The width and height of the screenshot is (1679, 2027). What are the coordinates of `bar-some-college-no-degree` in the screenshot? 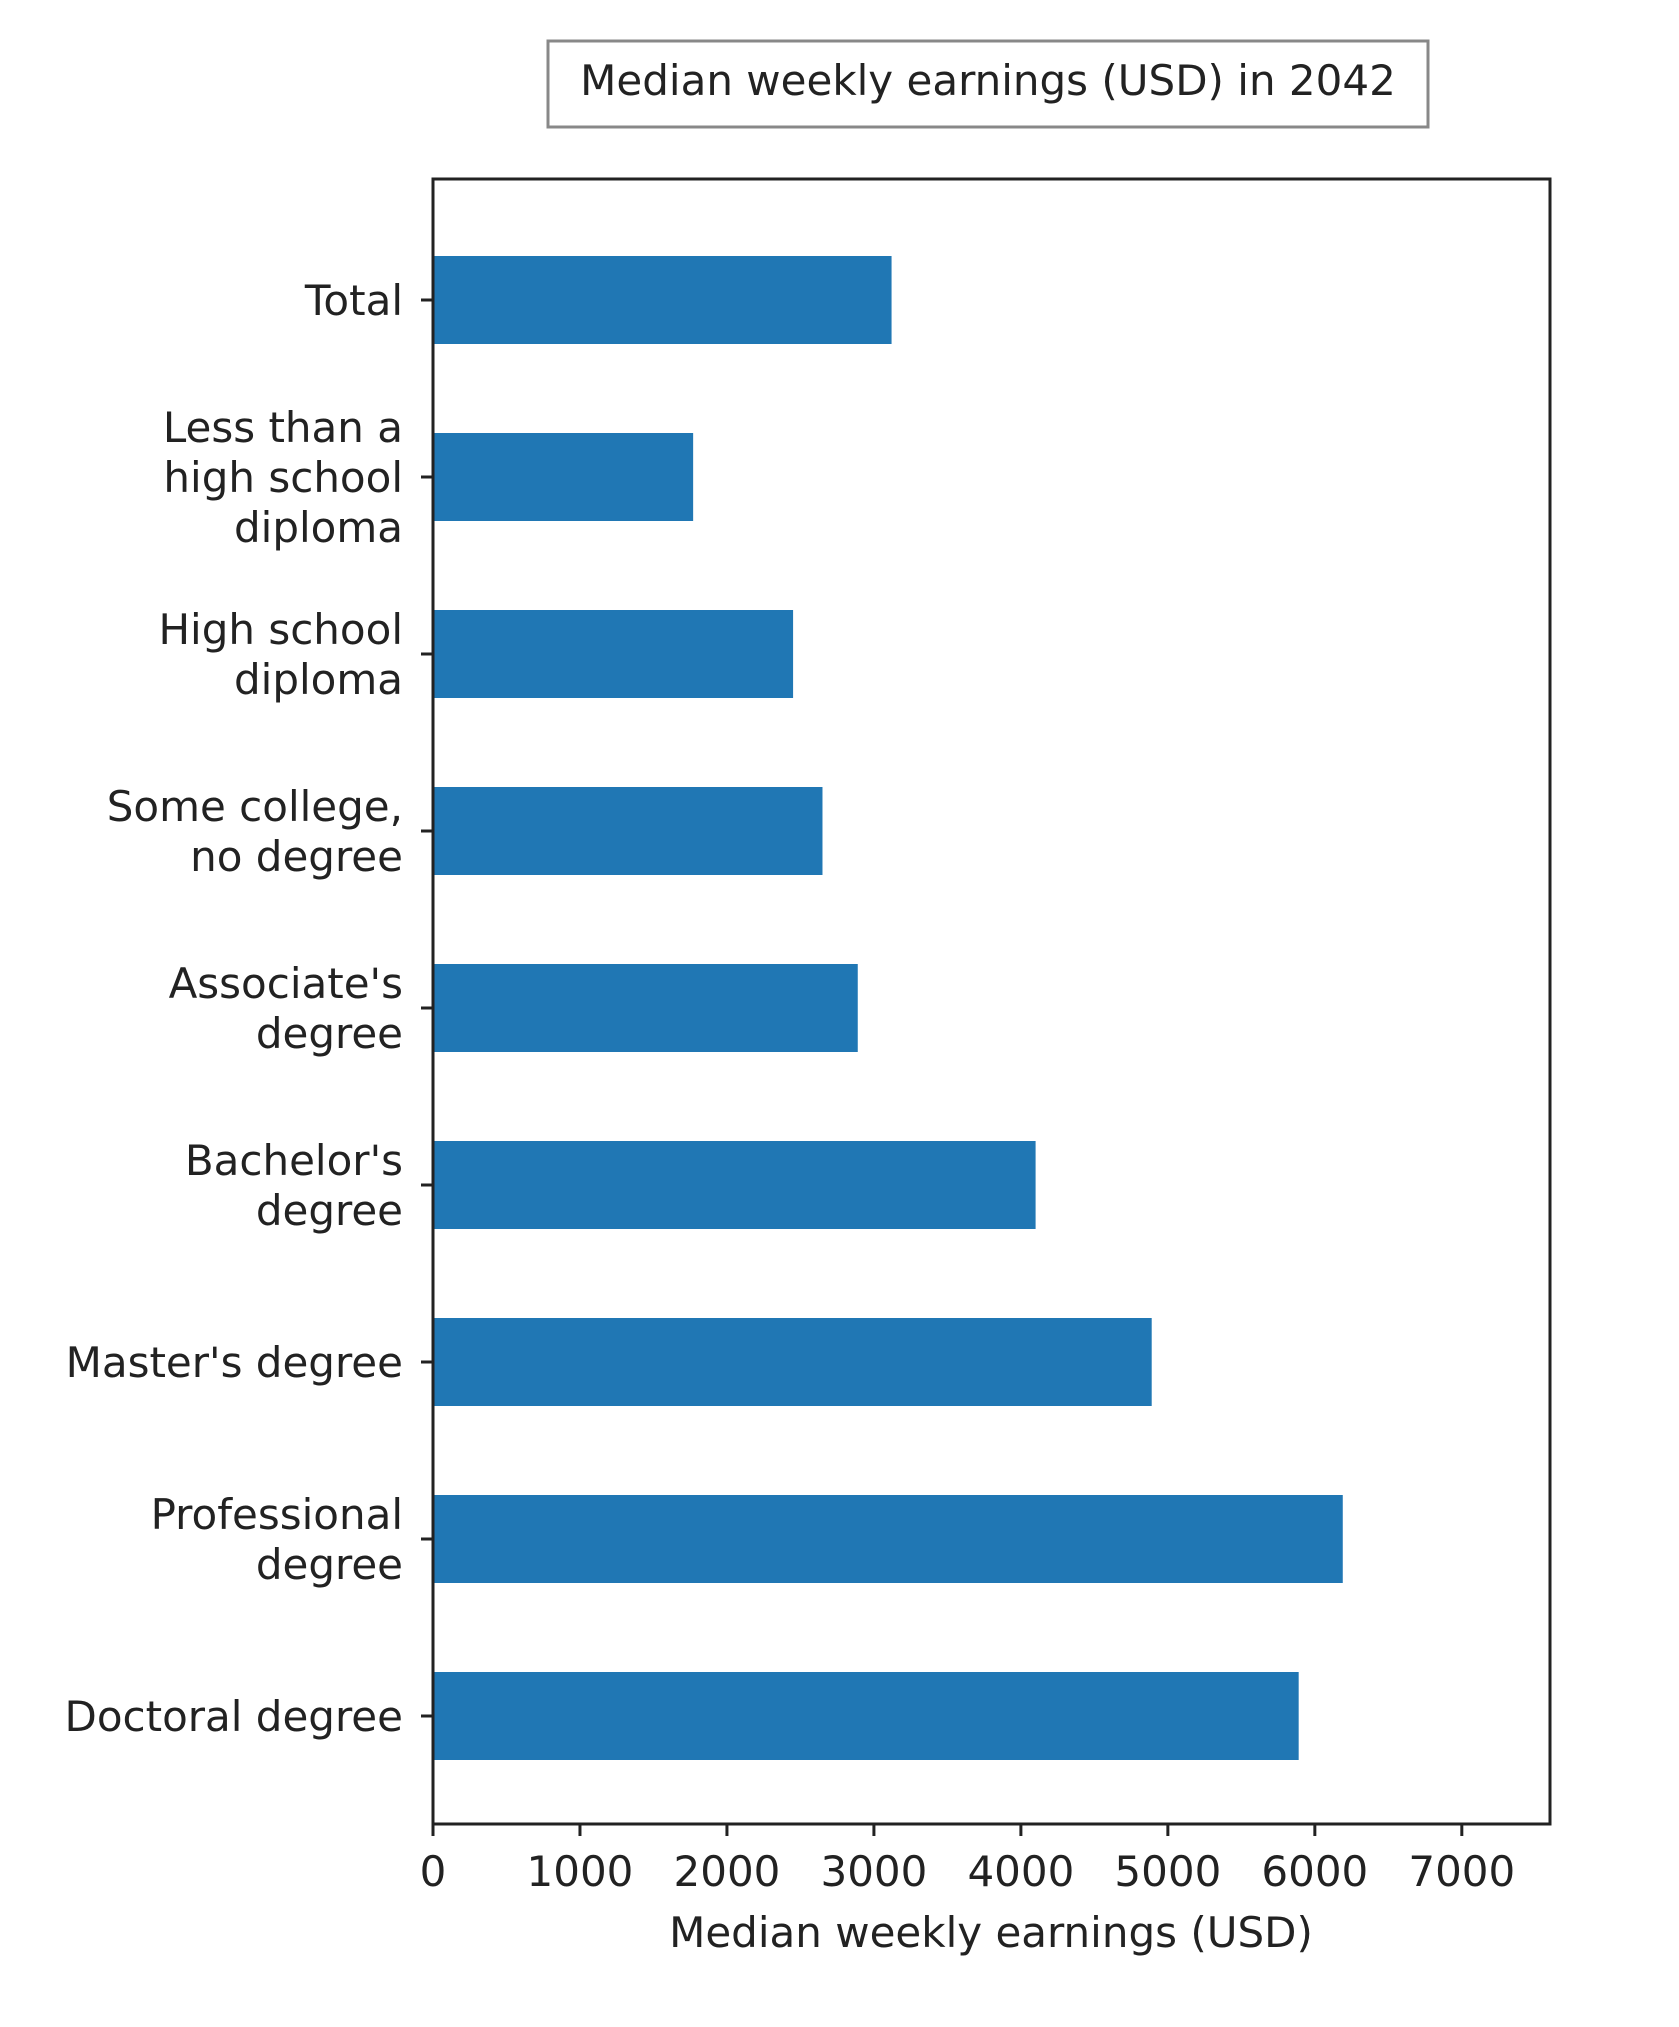 It's located at (628, 831).